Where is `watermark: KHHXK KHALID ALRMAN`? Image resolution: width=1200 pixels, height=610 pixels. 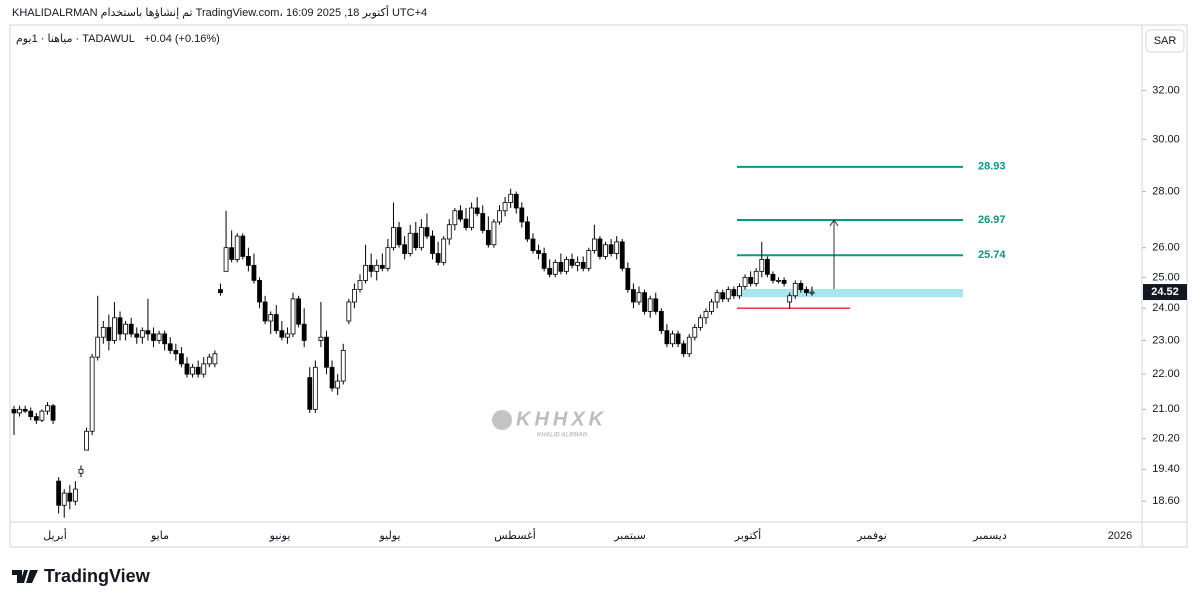
watermark: KHHXK KHALID ALRMAN is located at coordinates (547, 423).